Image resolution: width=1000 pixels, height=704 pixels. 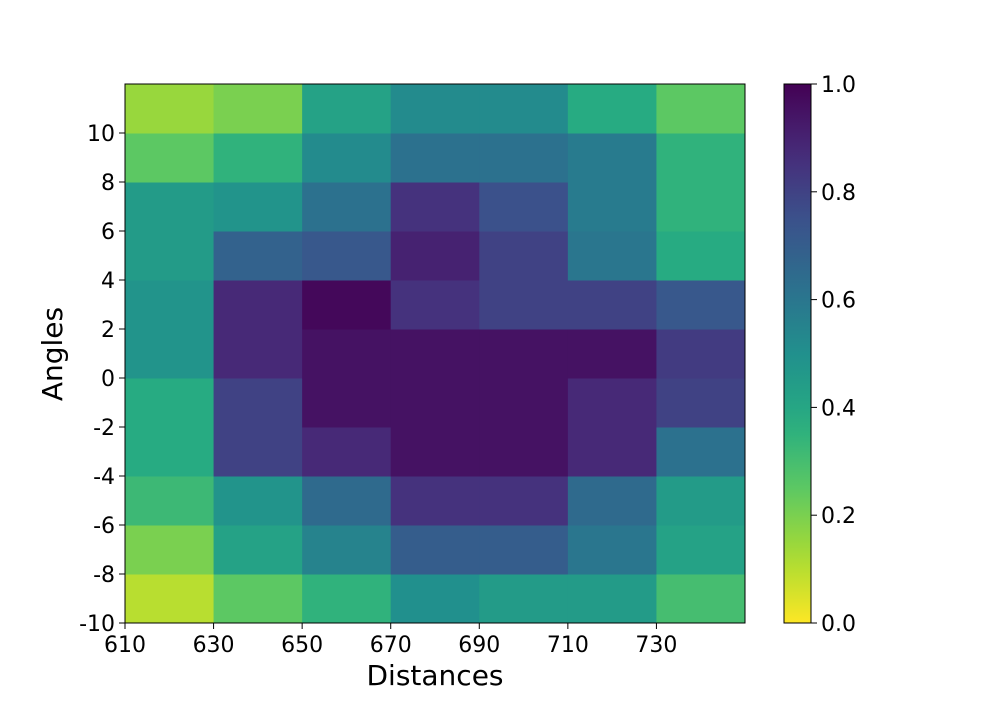 I want to click on y-tick-label: -2, so click(x=104, y=428).